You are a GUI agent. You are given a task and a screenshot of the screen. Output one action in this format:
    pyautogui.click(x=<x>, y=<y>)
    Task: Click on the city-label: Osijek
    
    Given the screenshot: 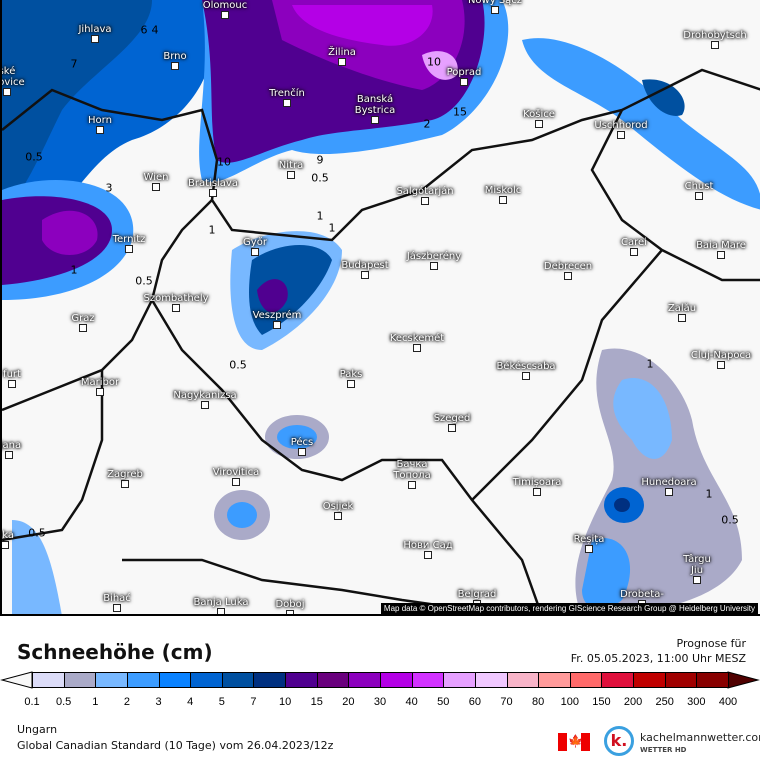 What is the action you would take?
    pyautogui.click(x=338, y=506)
    